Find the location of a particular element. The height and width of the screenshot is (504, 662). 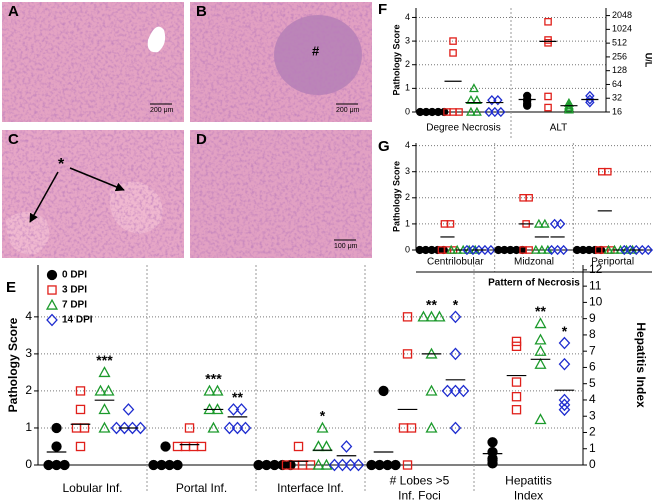

y2-tick-label: 1024 is located at coordinates (622, 29).